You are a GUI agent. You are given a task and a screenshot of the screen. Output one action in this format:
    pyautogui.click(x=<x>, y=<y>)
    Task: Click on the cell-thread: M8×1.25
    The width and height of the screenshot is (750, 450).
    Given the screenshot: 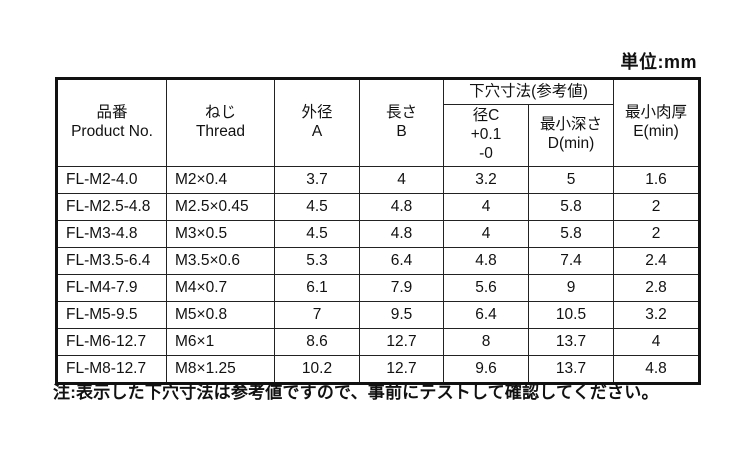 What is the action you would take?
    pyautogui.click(x=220, y=369)
    